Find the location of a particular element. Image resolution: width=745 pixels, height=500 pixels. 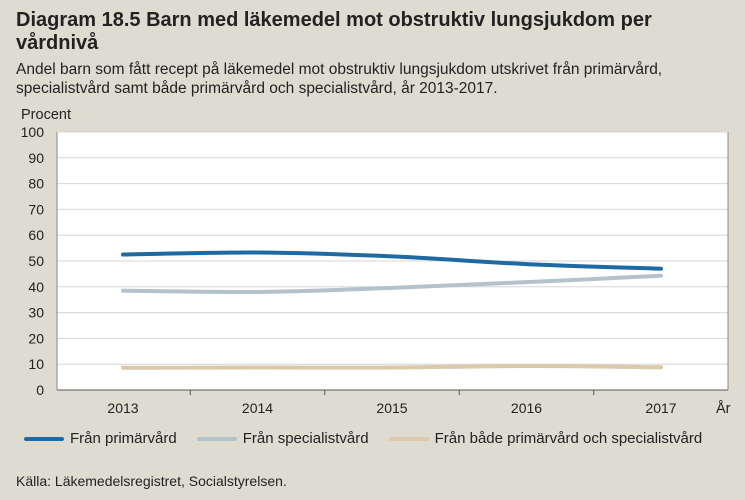

legend-item-specialistvard: Från specialistvård is located at coordinates (282, 438).